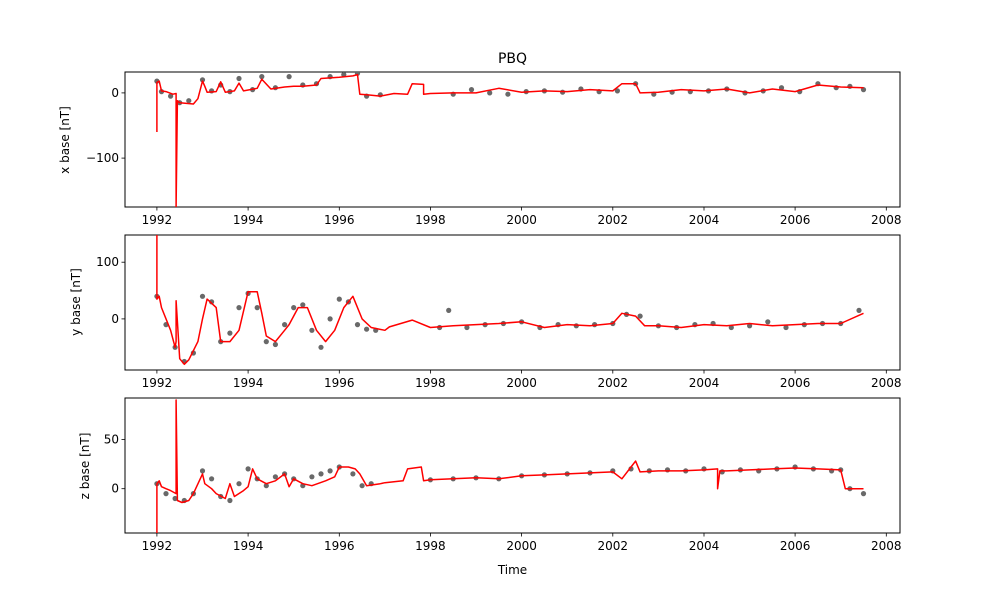 The width and height of the screenshot is (1000, 600). Describe the element at coordinates (102, 158) in the screenshot. I see `y-tick-label: −100` at that location.